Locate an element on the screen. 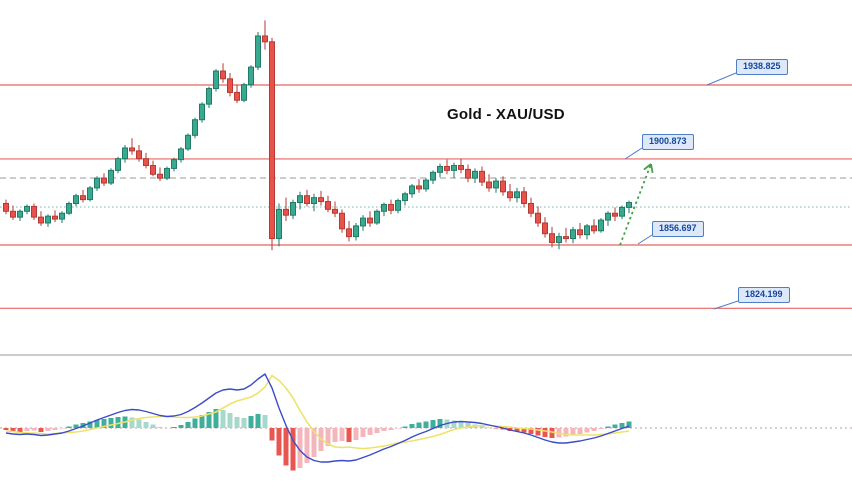  price-callout-1938: 1938.825 is located at coordinates (762, 67).